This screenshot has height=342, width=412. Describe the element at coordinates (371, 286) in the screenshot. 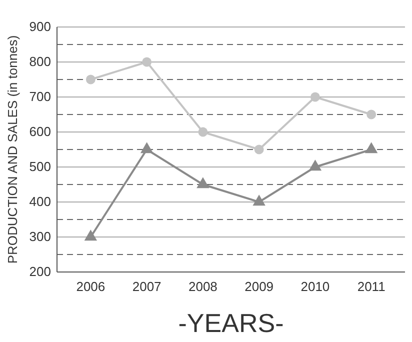

I see `x-tick-label: 2011` at that location.